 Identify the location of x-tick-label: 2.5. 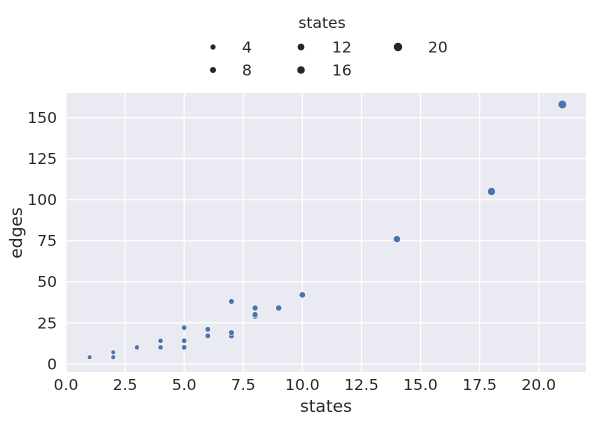
(125, 385).